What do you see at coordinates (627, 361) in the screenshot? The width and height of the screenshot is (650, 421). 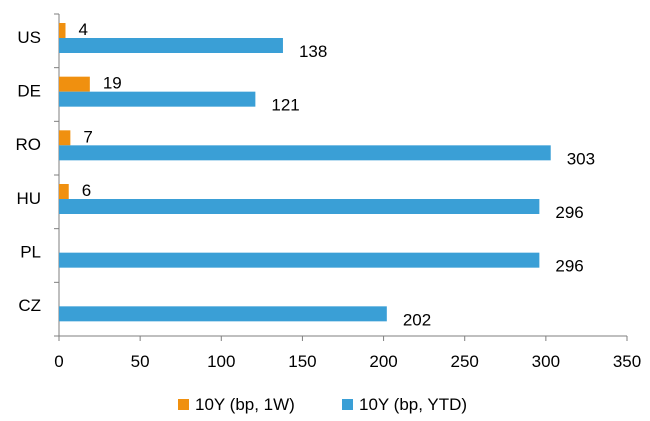 I see `x-tick-label: 350` at bounding box center [627, 361].